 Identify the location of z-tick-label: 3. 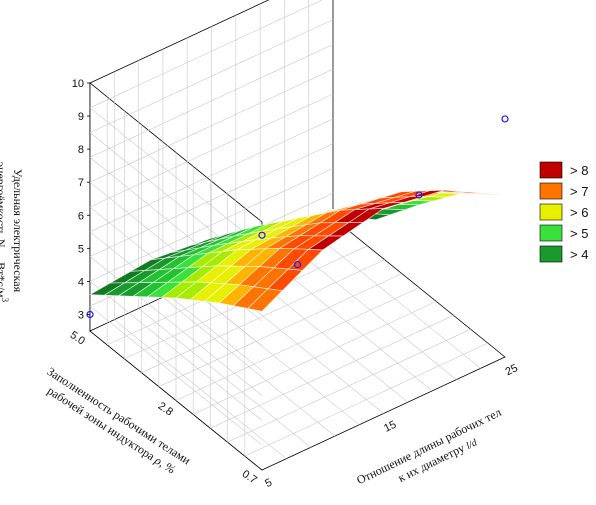
(81, 315).